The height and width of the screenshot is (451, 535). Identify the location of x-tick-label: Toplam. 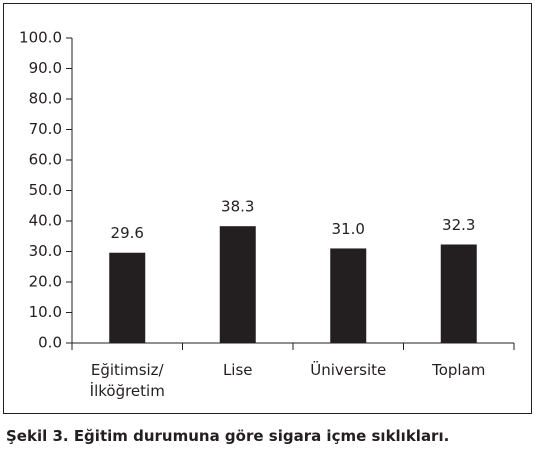
(459, 370).